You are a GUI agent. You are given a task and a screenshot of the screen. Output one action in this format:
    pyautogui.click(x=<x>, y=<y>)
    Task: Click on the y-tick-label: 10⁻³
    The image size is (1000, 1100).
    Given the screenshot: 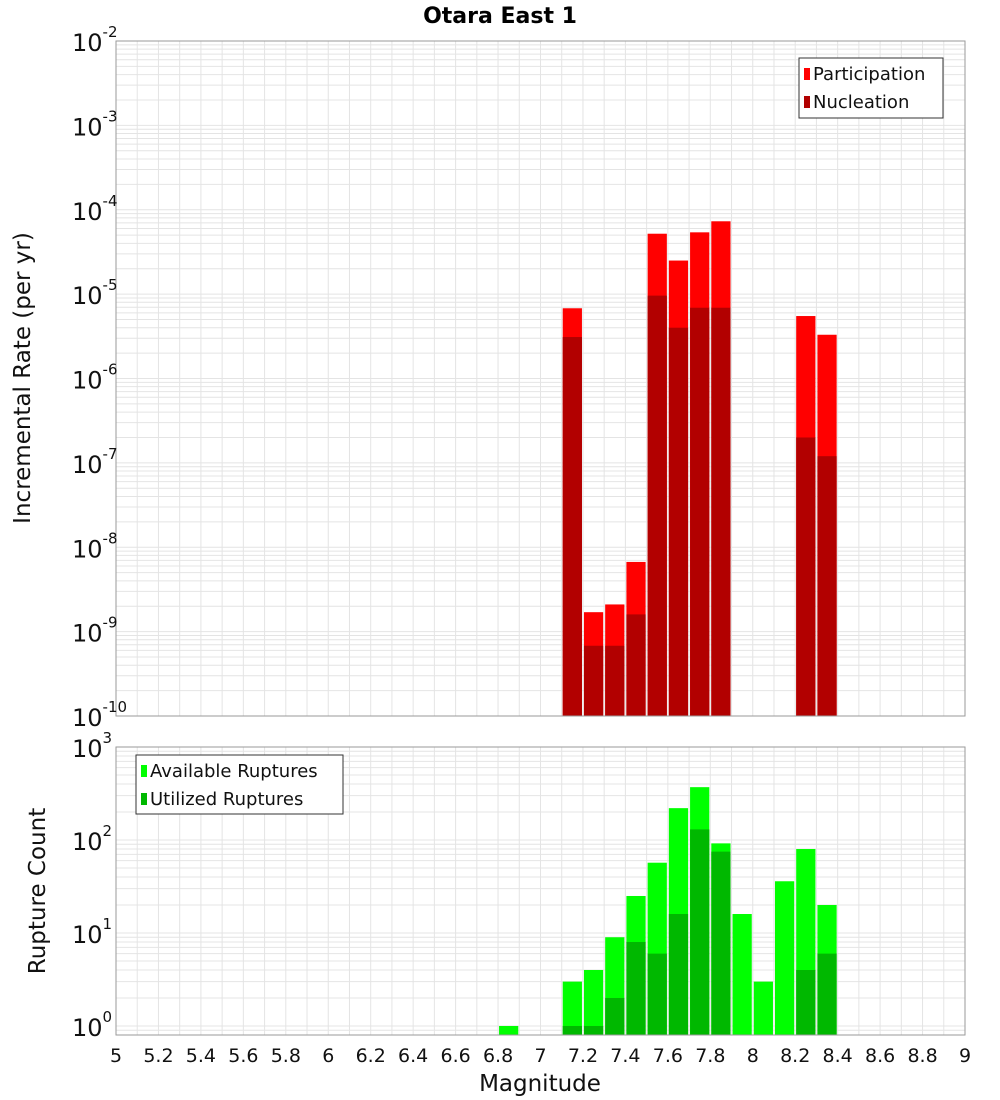 What is the action you would take?
    pyautogui.click(x=95, y=124)
    